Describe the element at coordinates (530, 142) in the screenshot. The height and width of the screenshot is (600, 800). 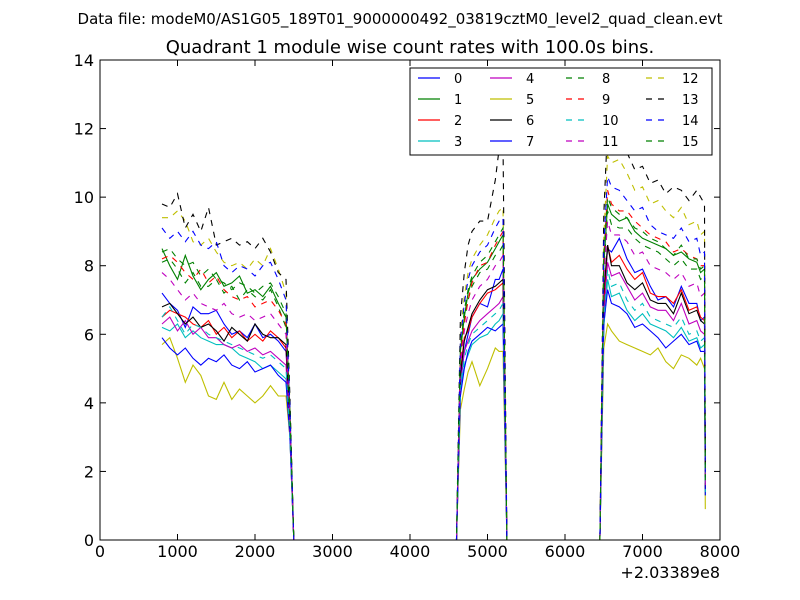
I see `legend-label-7: 7` at that location.